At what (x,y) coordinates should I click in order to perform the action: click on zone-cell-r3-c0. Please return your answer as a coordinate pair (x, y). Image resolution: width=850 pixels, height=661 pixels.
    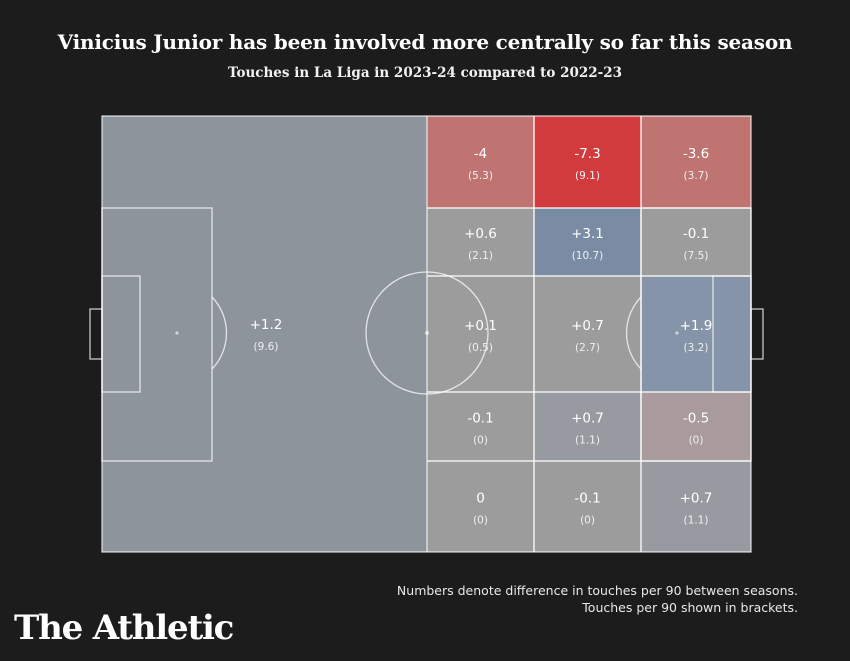
    Looking at the image, I should click on (480, 426).